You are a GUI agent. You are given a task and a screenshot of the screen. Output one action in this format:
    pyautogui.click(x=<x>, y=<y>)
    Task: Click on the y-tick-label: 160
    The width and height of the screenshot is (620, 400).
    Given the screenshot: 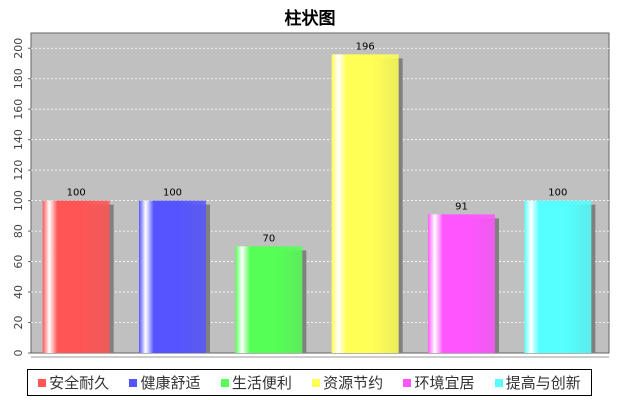 What is the action you would take?
    pyautogui.click(x=18, y=109)
    